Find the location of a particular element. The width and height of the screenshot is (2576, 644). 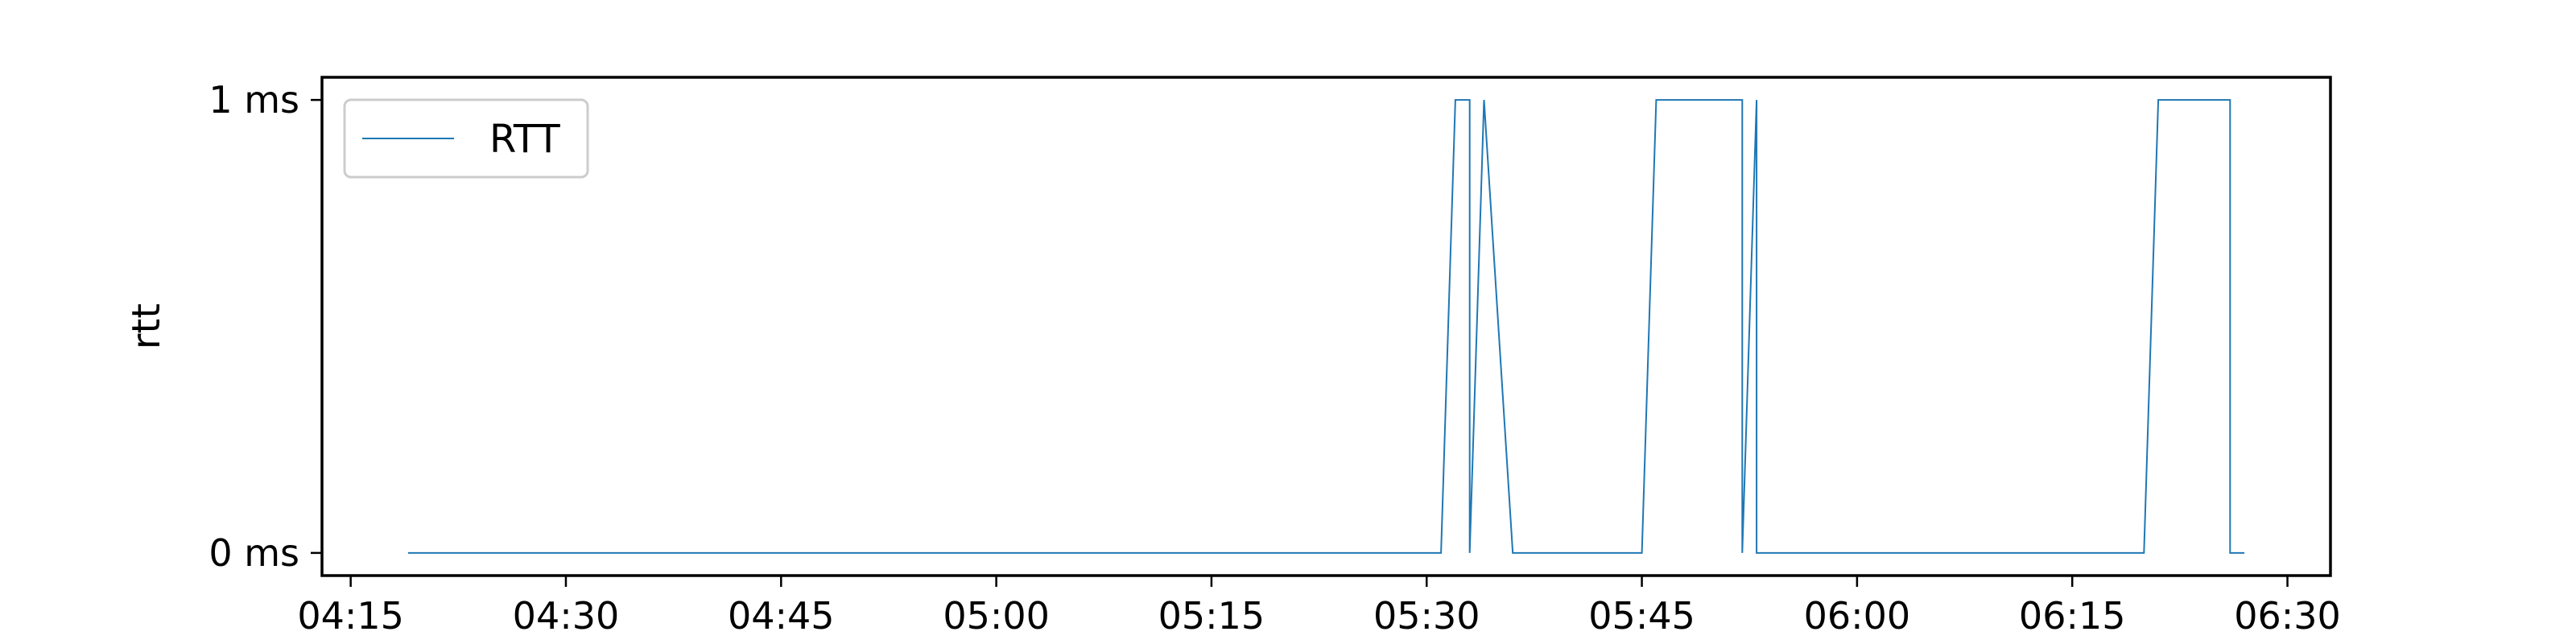

y-tick-label: 0 ms is located at coordinates (253, 553).